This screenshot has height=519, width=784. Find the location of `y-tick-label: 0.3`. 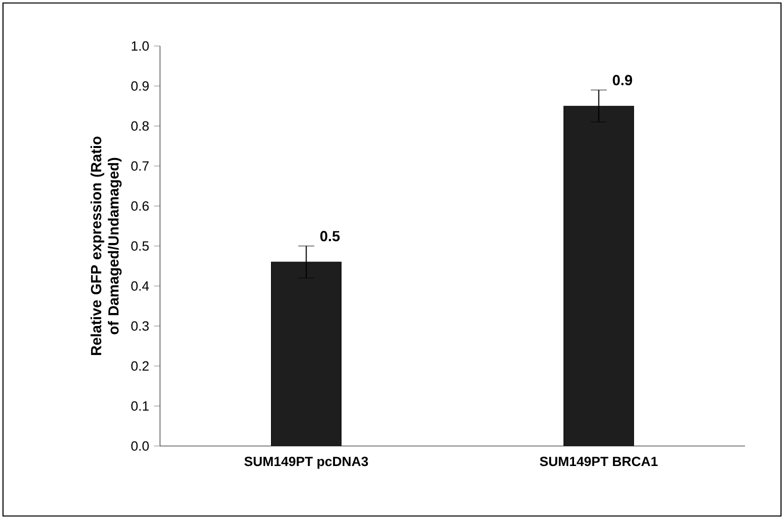

y-tick-label: 0.3 is located at coordinates (140, 326).